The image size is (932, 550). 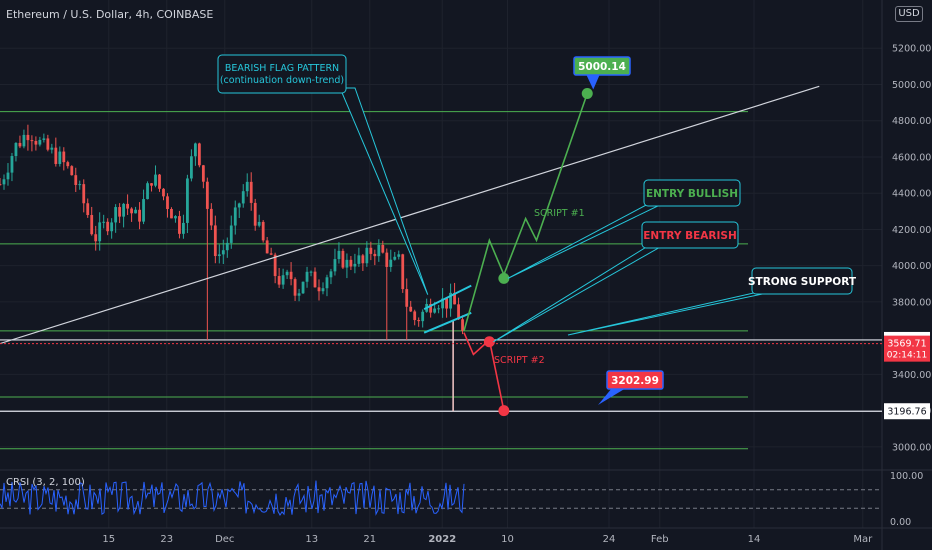 I want to click on time-tick-label: 2022, so click(x=442, y=539).